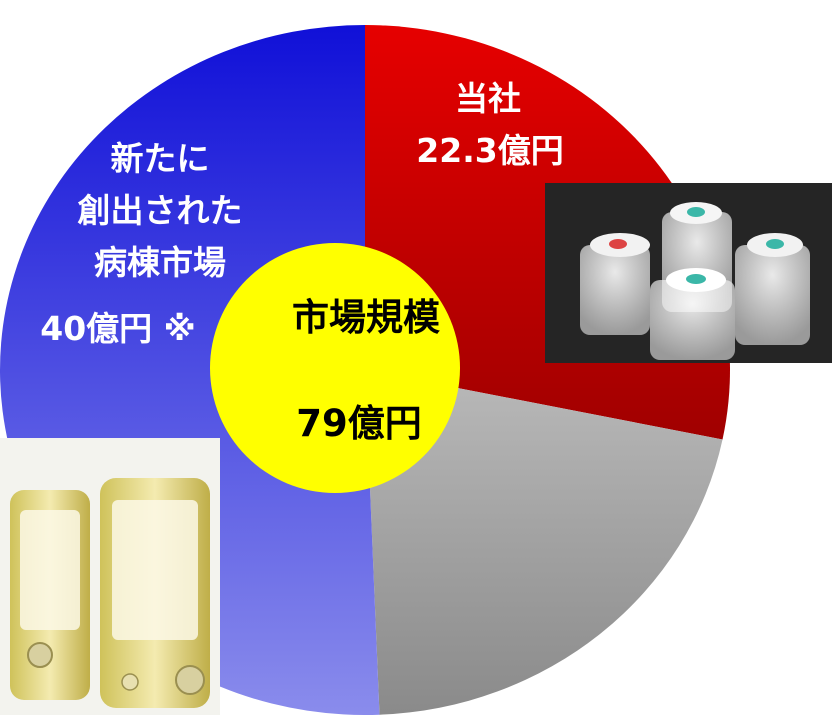  I want to click on slice-label-line: 40億円 ※, so click(118, 328).